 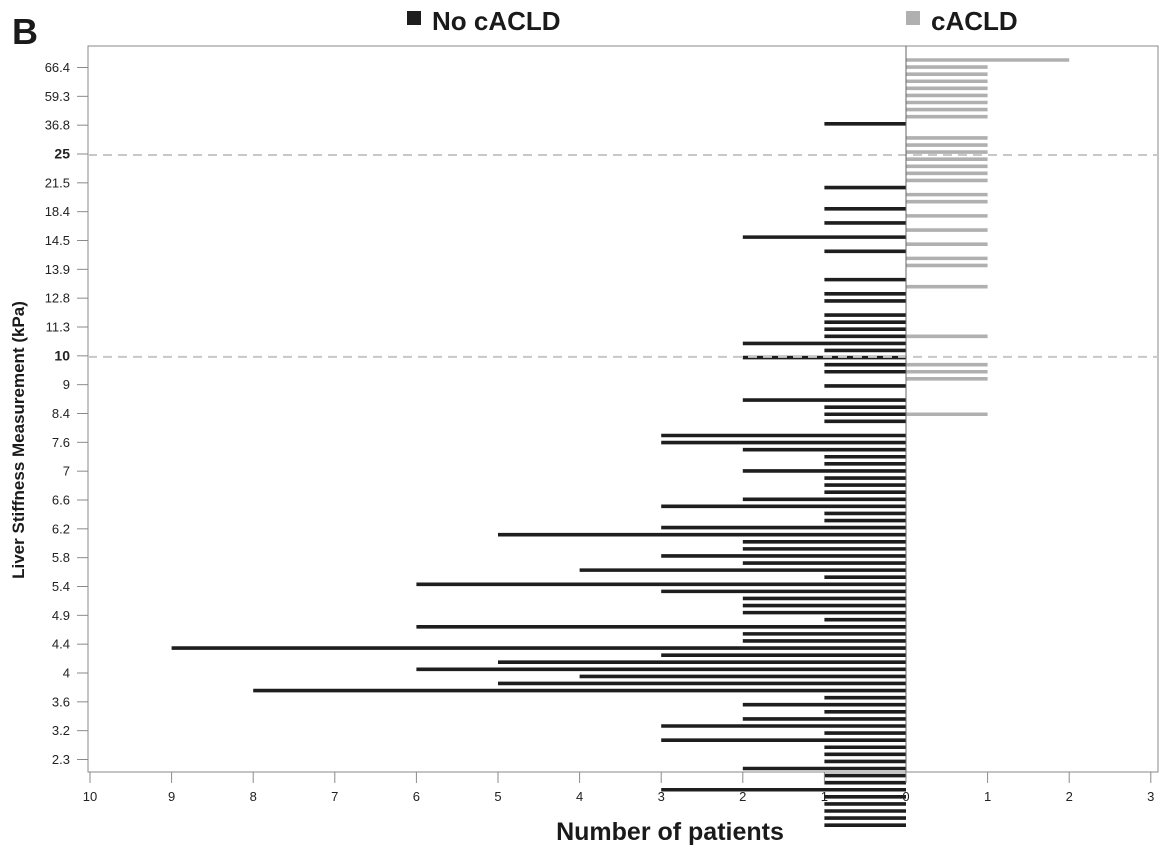 What do you see at coordinates (497, 796) in the screenshot?
I see `x-tick-label: 5` at bounding box center [497, 796].